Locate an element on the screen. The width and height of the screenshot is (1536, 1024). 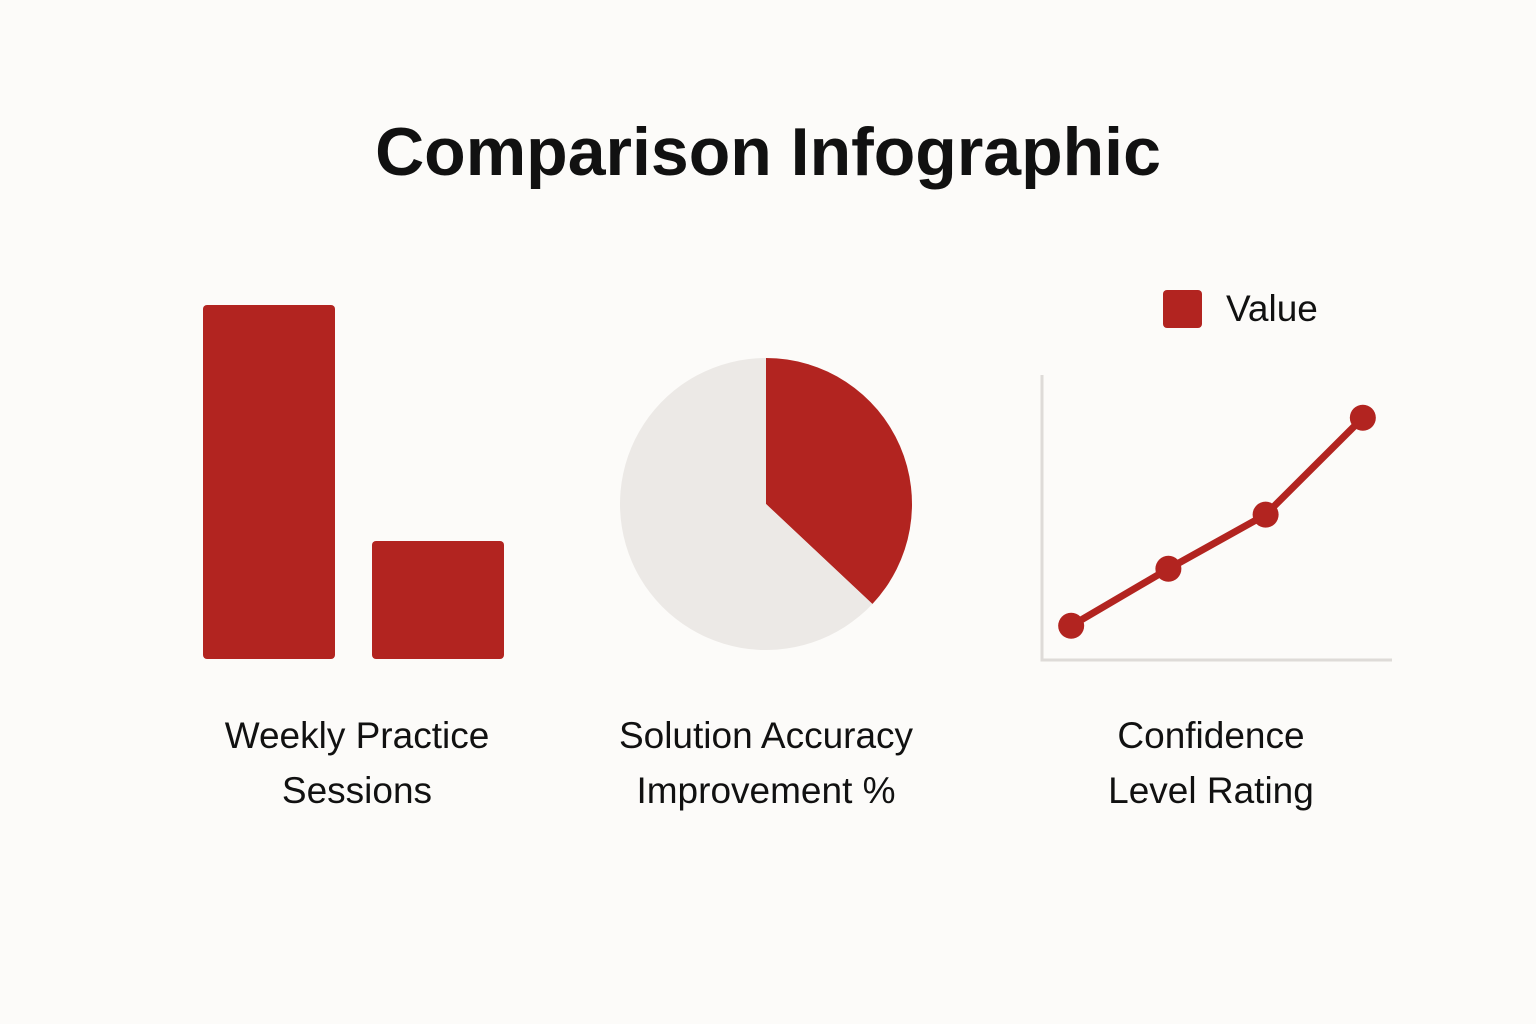
chart-label: Confidence Level Rating is located at coordinates (1211, 763).